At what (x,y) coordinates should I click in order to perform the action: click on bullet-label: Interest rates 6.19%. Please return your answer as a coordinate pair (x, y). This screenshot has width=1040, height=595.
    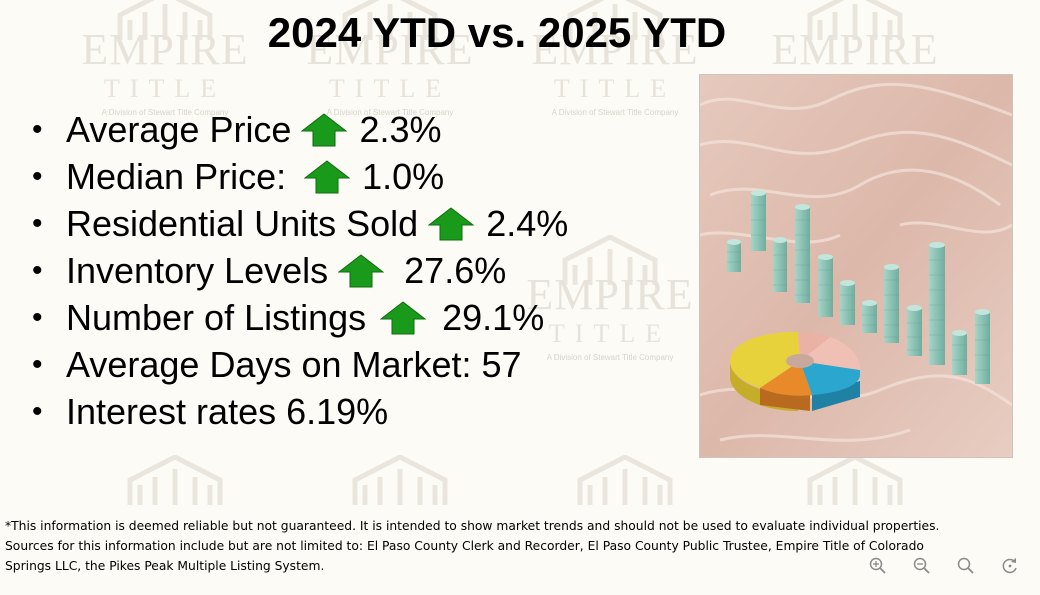
    Looking at the image, I should click on (227, 411).